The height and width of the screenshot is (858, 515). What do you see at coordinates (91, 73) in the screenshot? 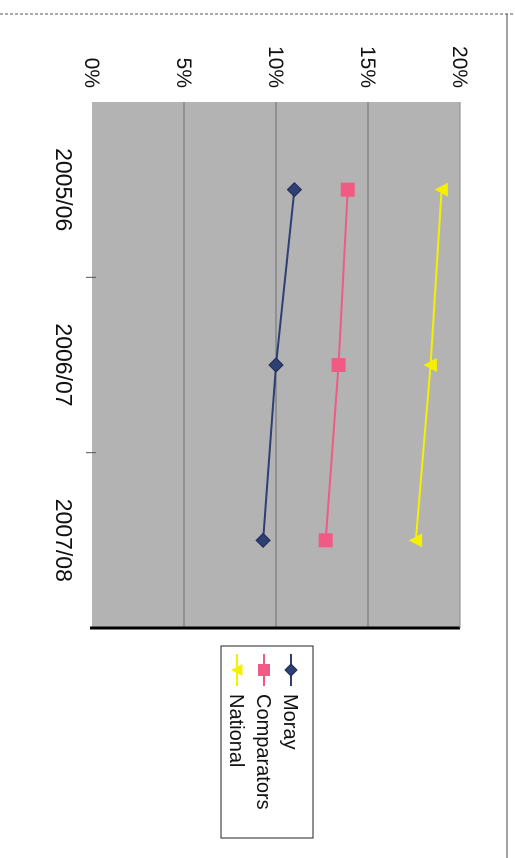
I see `y-tick-label: 0%` at bounding box center [91, 73].